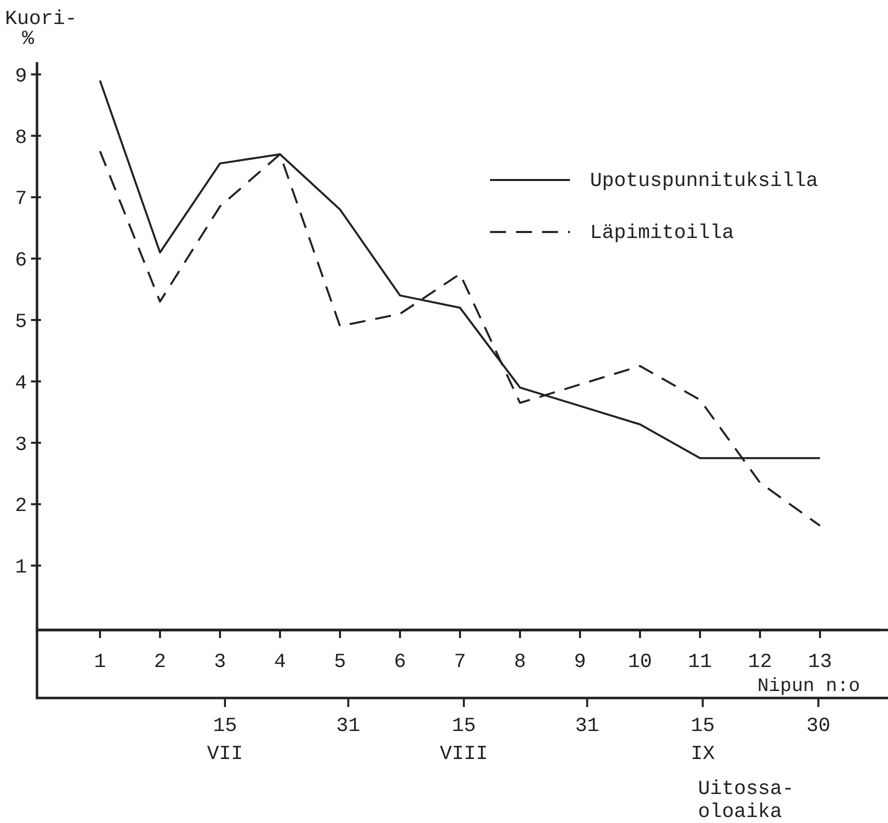 The width and height of the screenshot is (888, 823). Describe the element at coordinates (702, 740) in the screenshot. I see `x2-tick-label: 15 IX` at that location.